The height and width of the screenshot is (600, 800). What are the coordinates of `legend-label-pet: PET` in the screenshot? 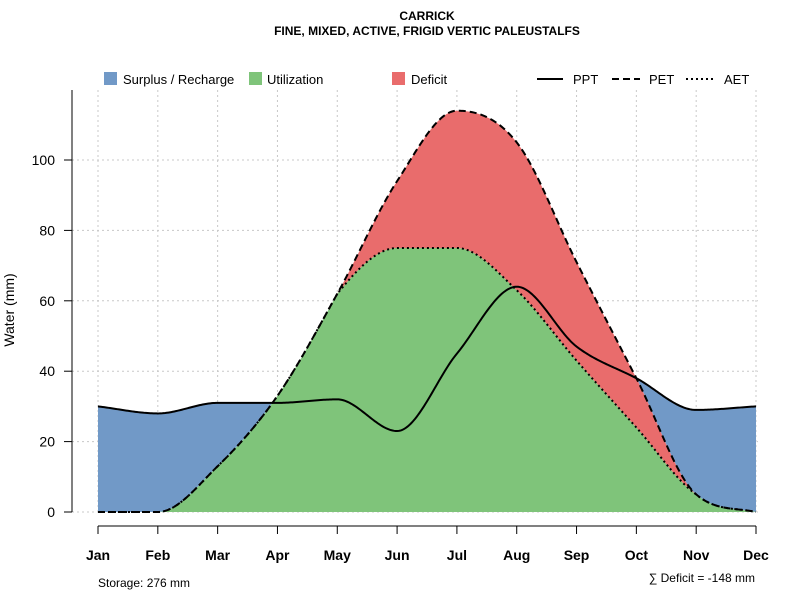 It's located at (661, 79).